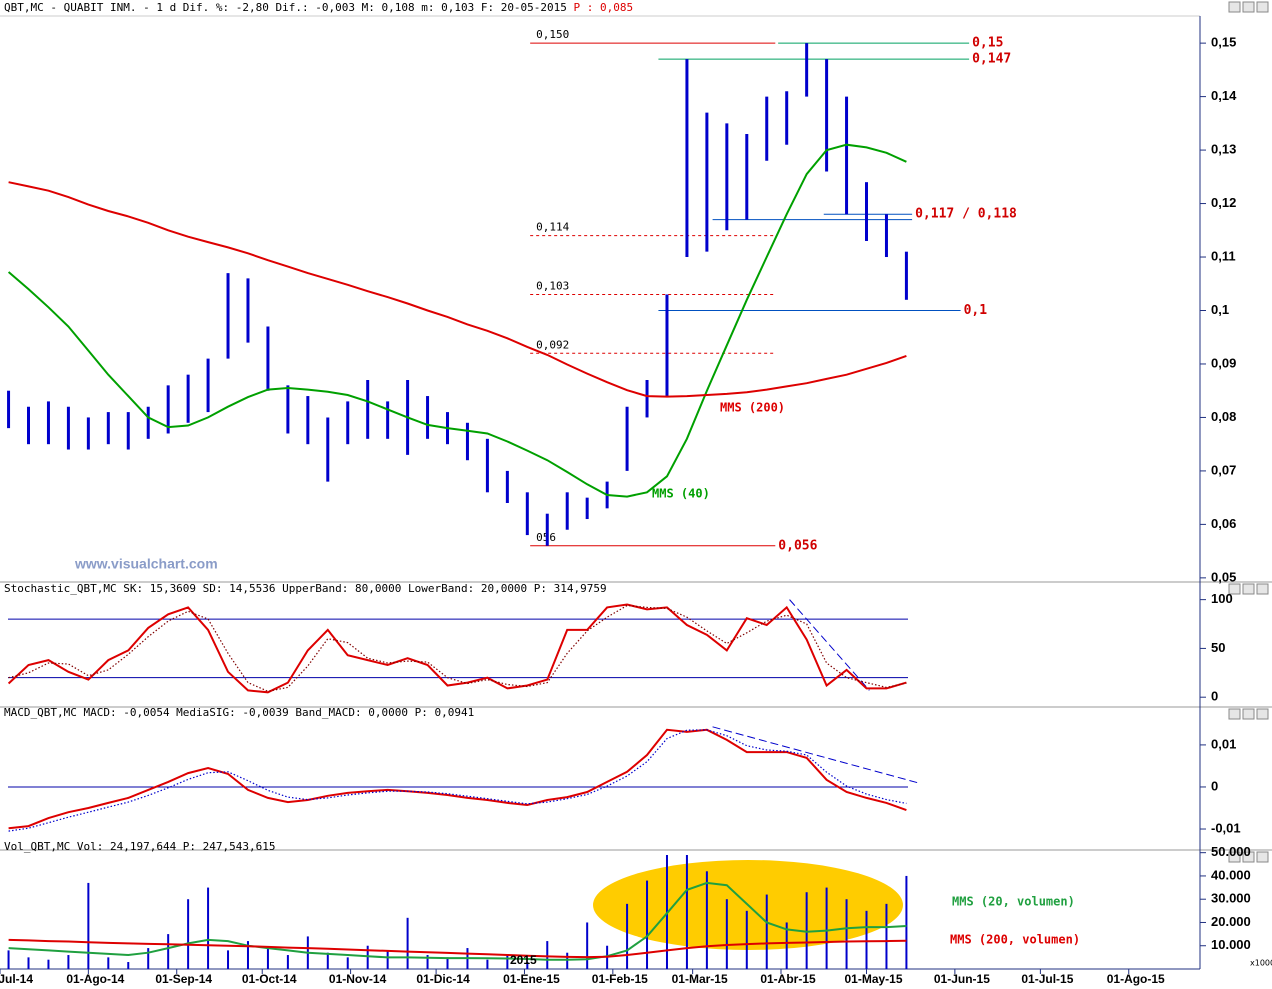 The height and width of the screenshot is (989, 1272). Describe the element at coordinates (1261, 963) in the screenshot. I see `unit-label: x1000` at that location.